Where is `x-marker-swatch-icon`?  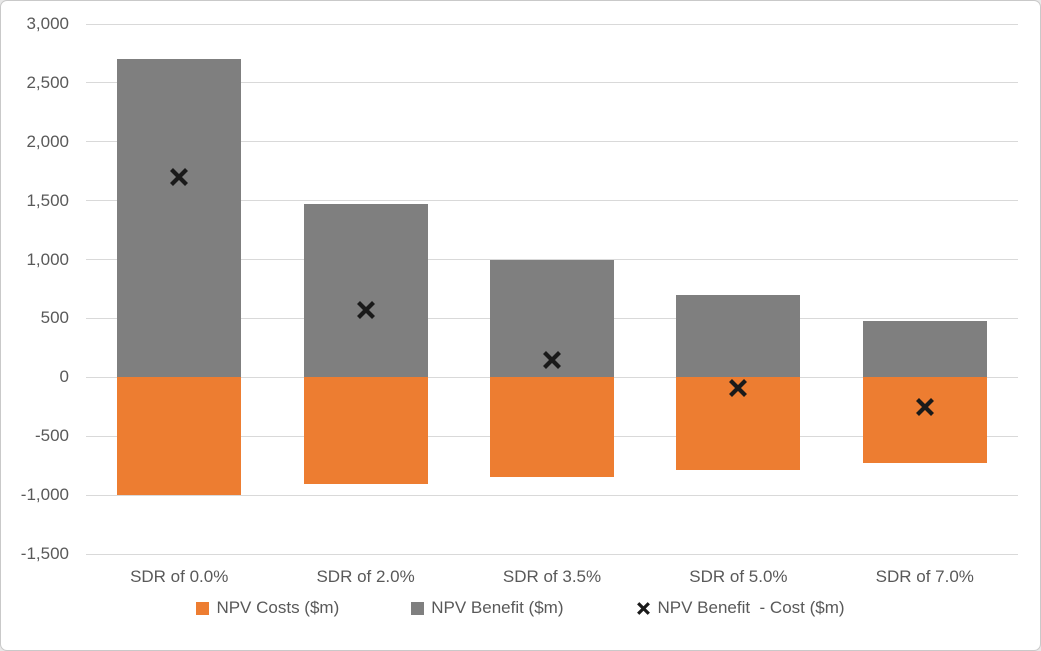
x-marker-swatch-icon is located at coordinates (643, 608).